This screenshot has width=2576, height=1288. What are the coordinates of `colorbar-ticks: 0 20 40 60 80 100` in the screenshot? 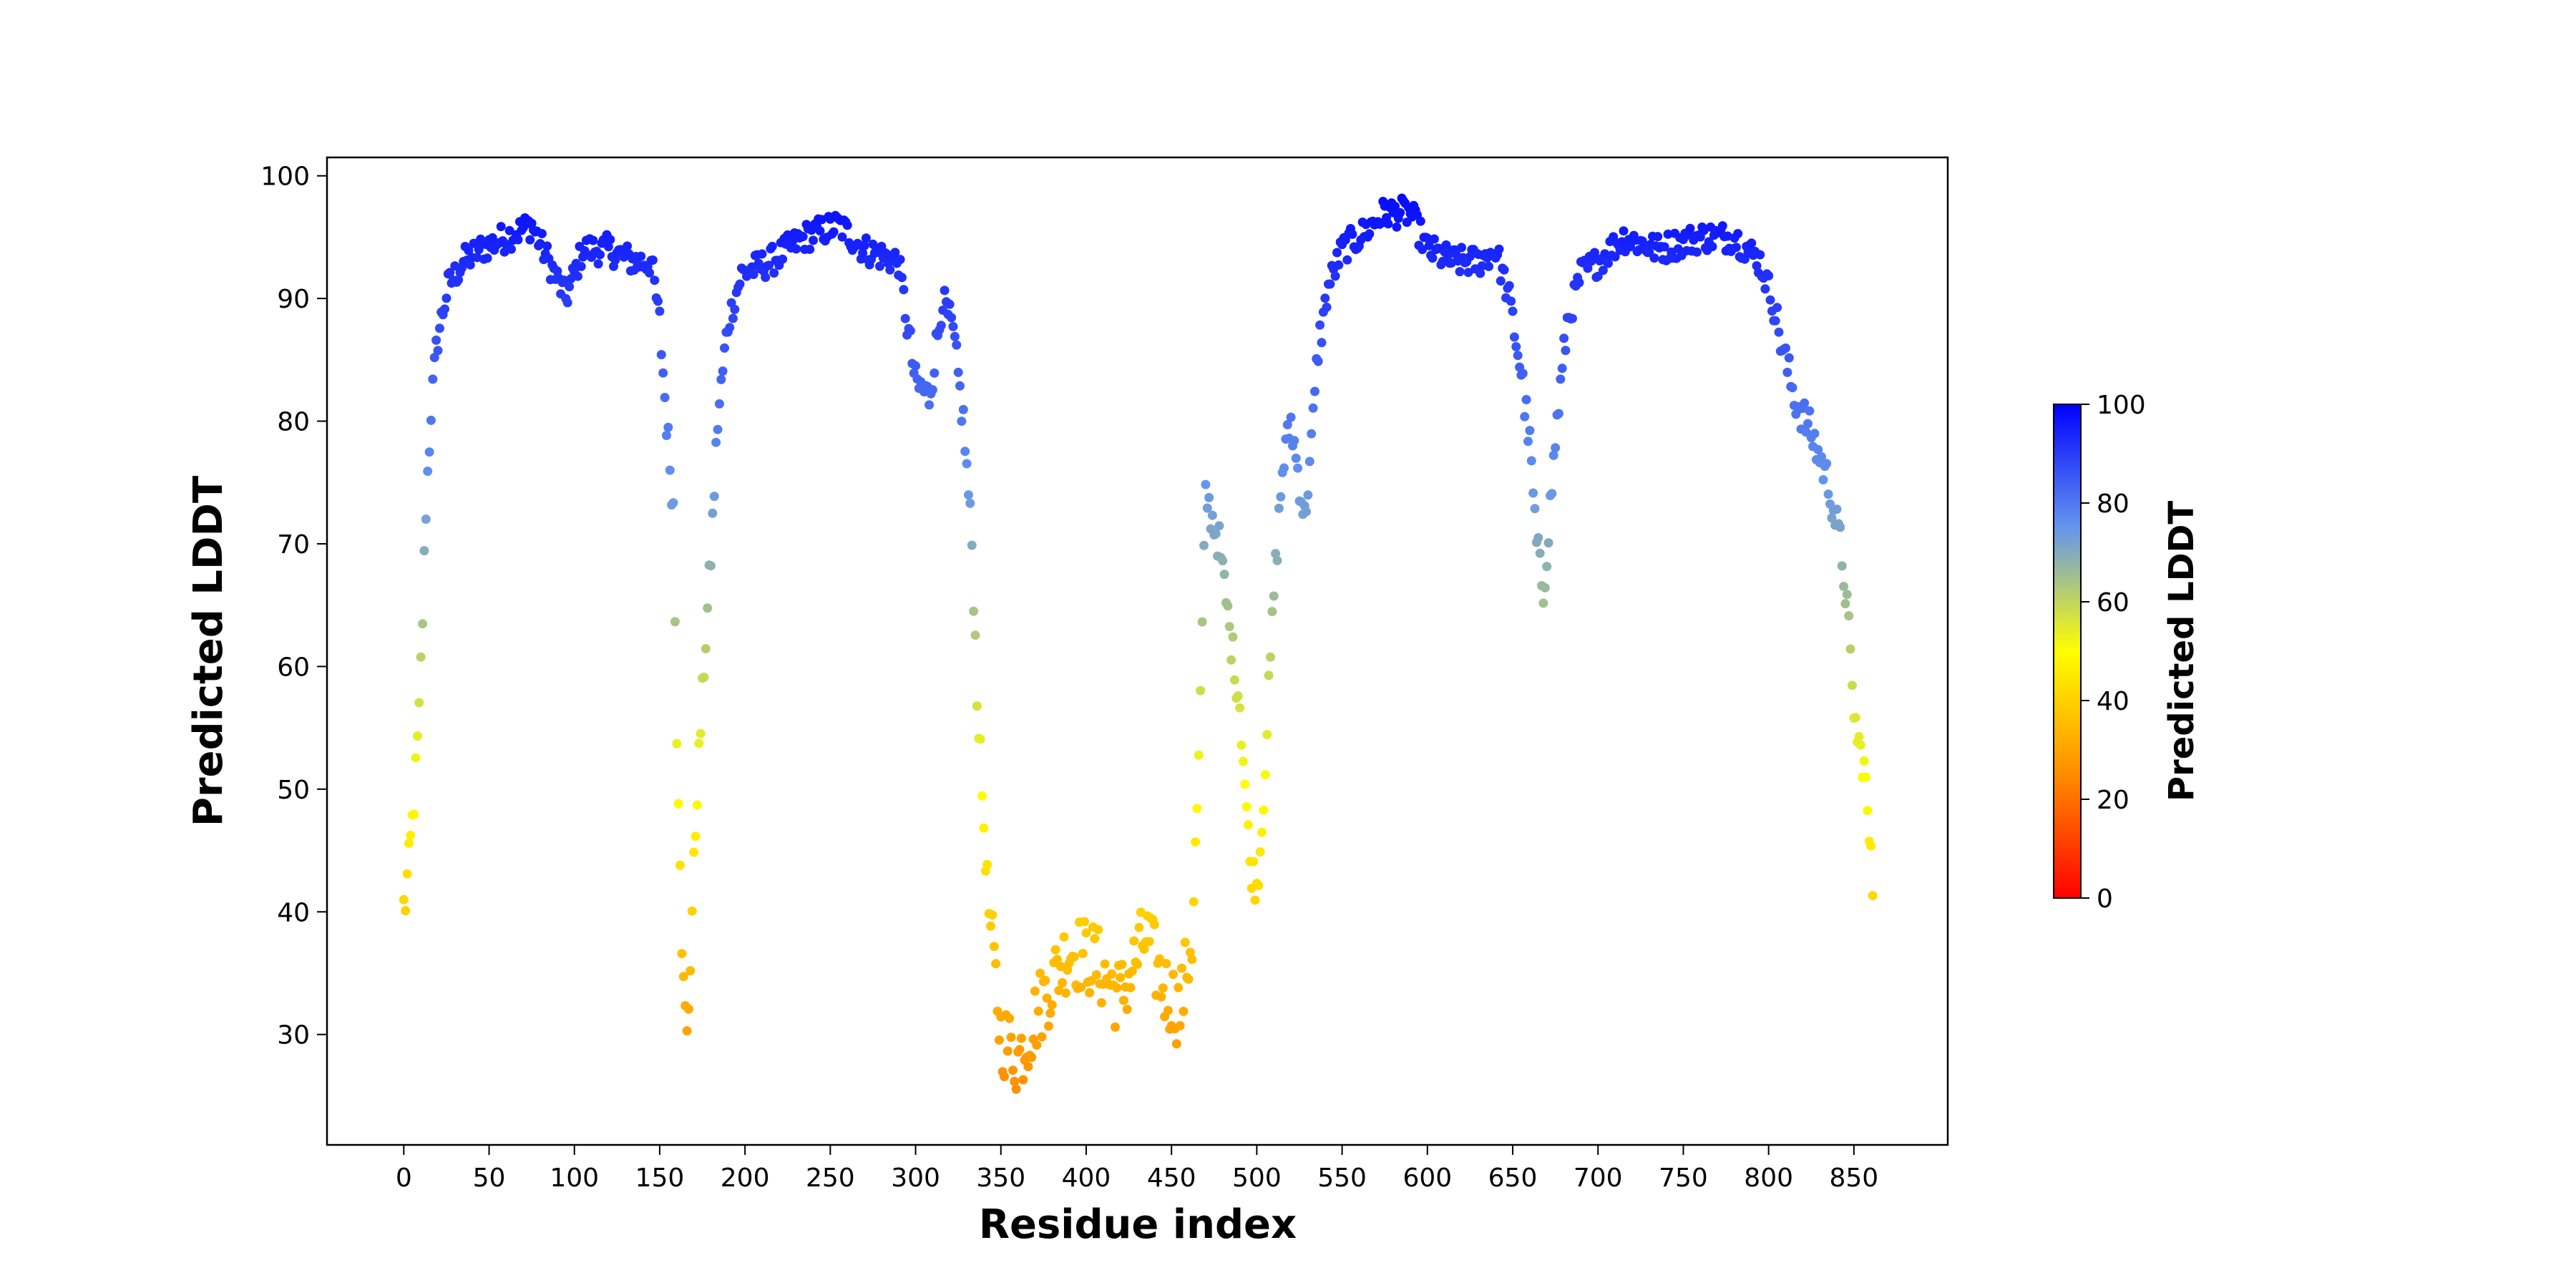 It's located at (2113, 652).